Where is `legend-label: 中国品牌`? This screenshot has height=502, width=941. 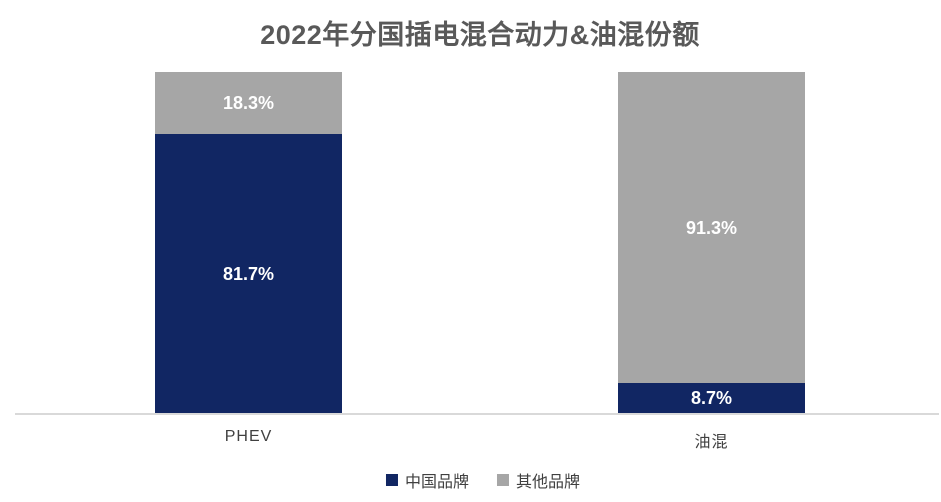 legend-label: 中国品牌 is located at coordinates (436, 482).